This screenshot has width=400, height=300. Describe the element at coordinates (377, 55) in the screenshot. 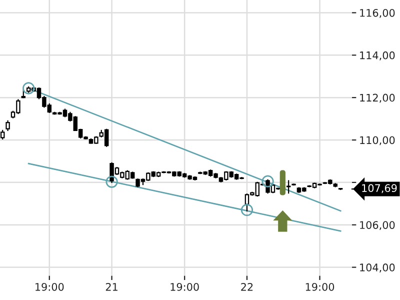

I see `y-tick-label: 114,00` at that location.